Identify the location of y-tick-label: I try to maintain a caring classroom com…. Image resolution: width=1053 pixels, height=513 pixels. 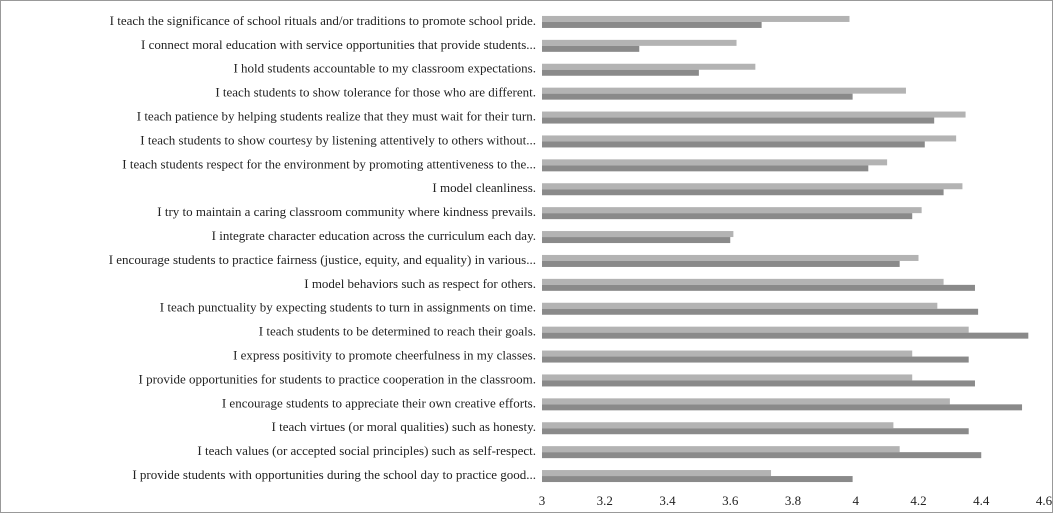
(346, 211).